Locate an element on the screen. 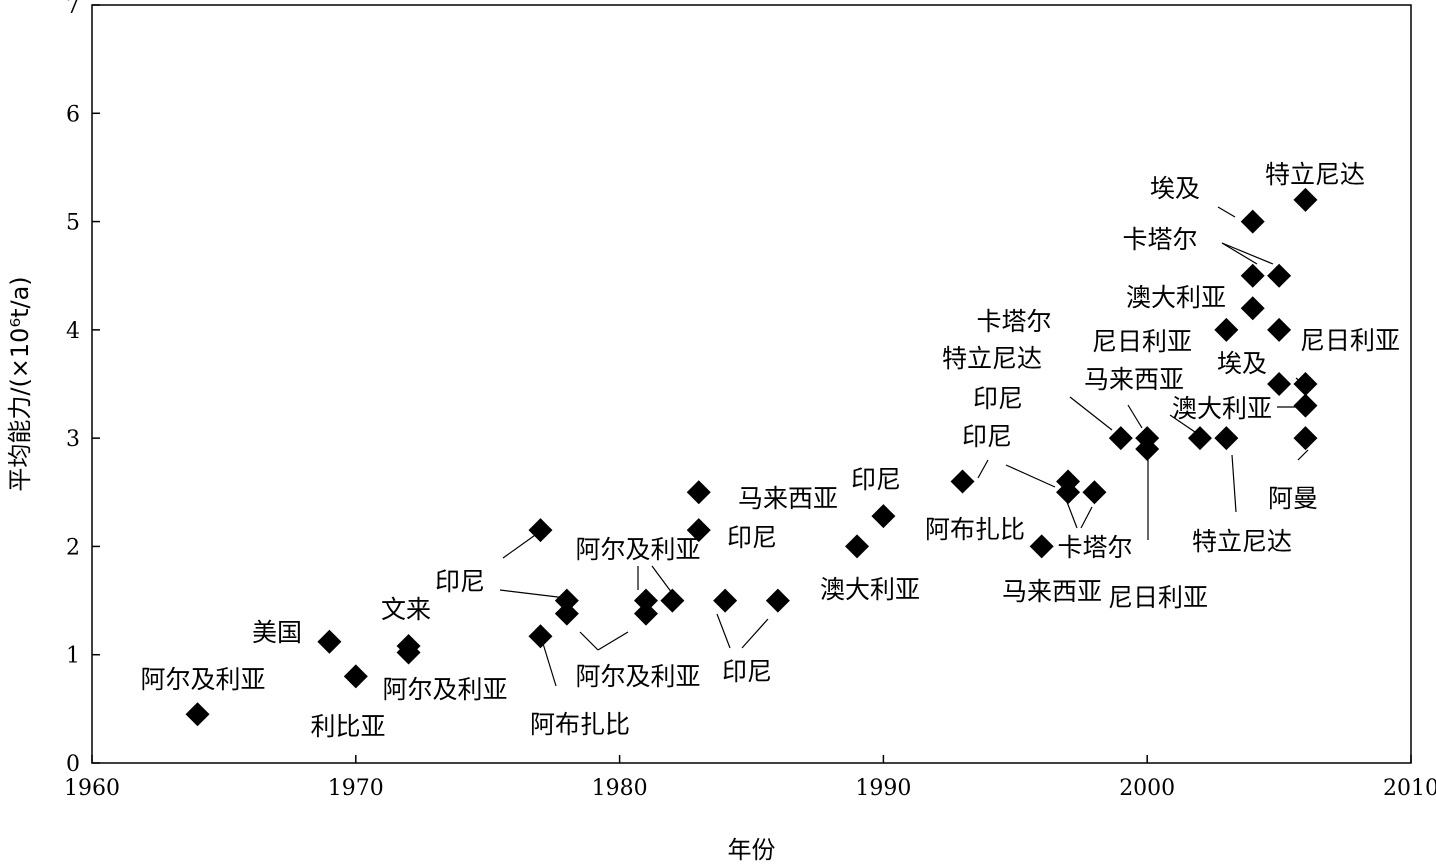 The height and width of the screenshot is (864, 1436). point-label: 利比亚 is located at coordinates (347, 726).